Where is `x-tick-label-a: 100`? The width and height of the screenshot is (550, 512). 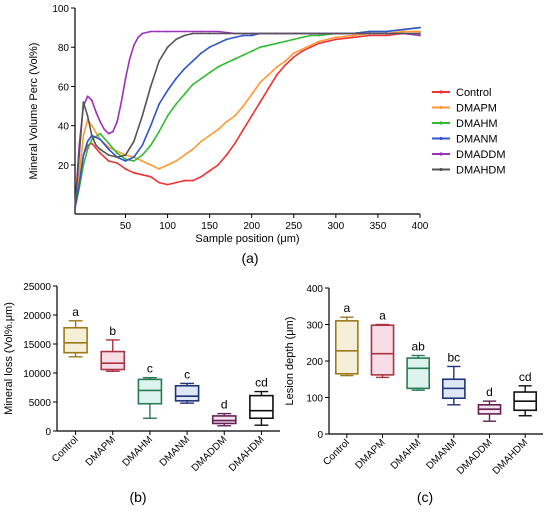 x-tick-label-a: 100 is located at coordinates (167, 226).